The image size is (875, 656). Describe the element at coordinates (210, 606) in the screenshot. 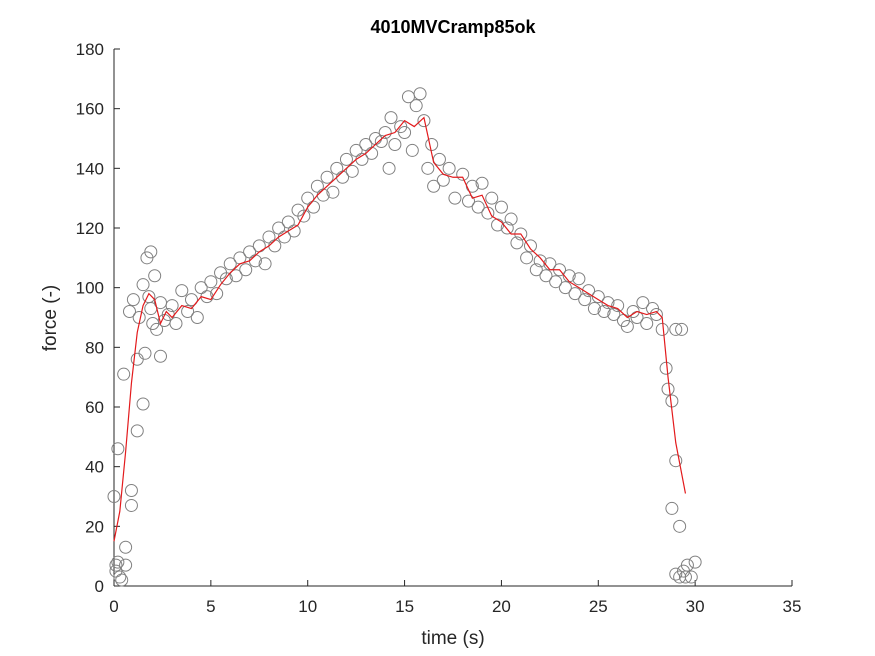

I see `x-tick-label: 5` at that location.